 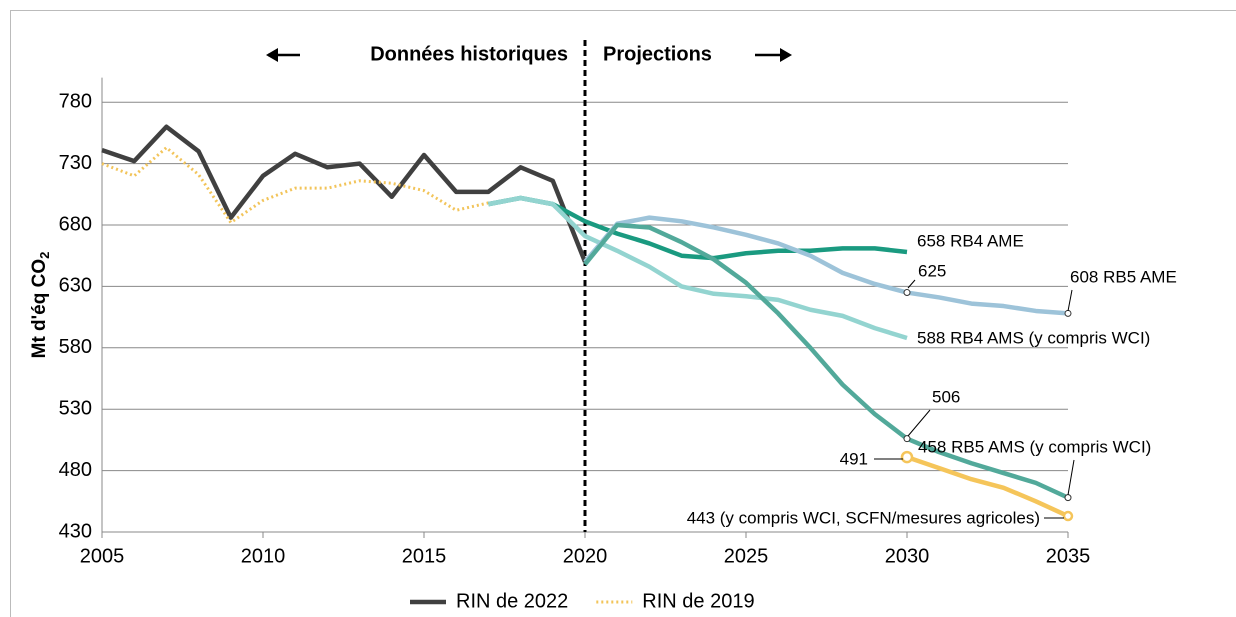 I want to click on x-tick-label: 2025, so click(x=746, y=556).